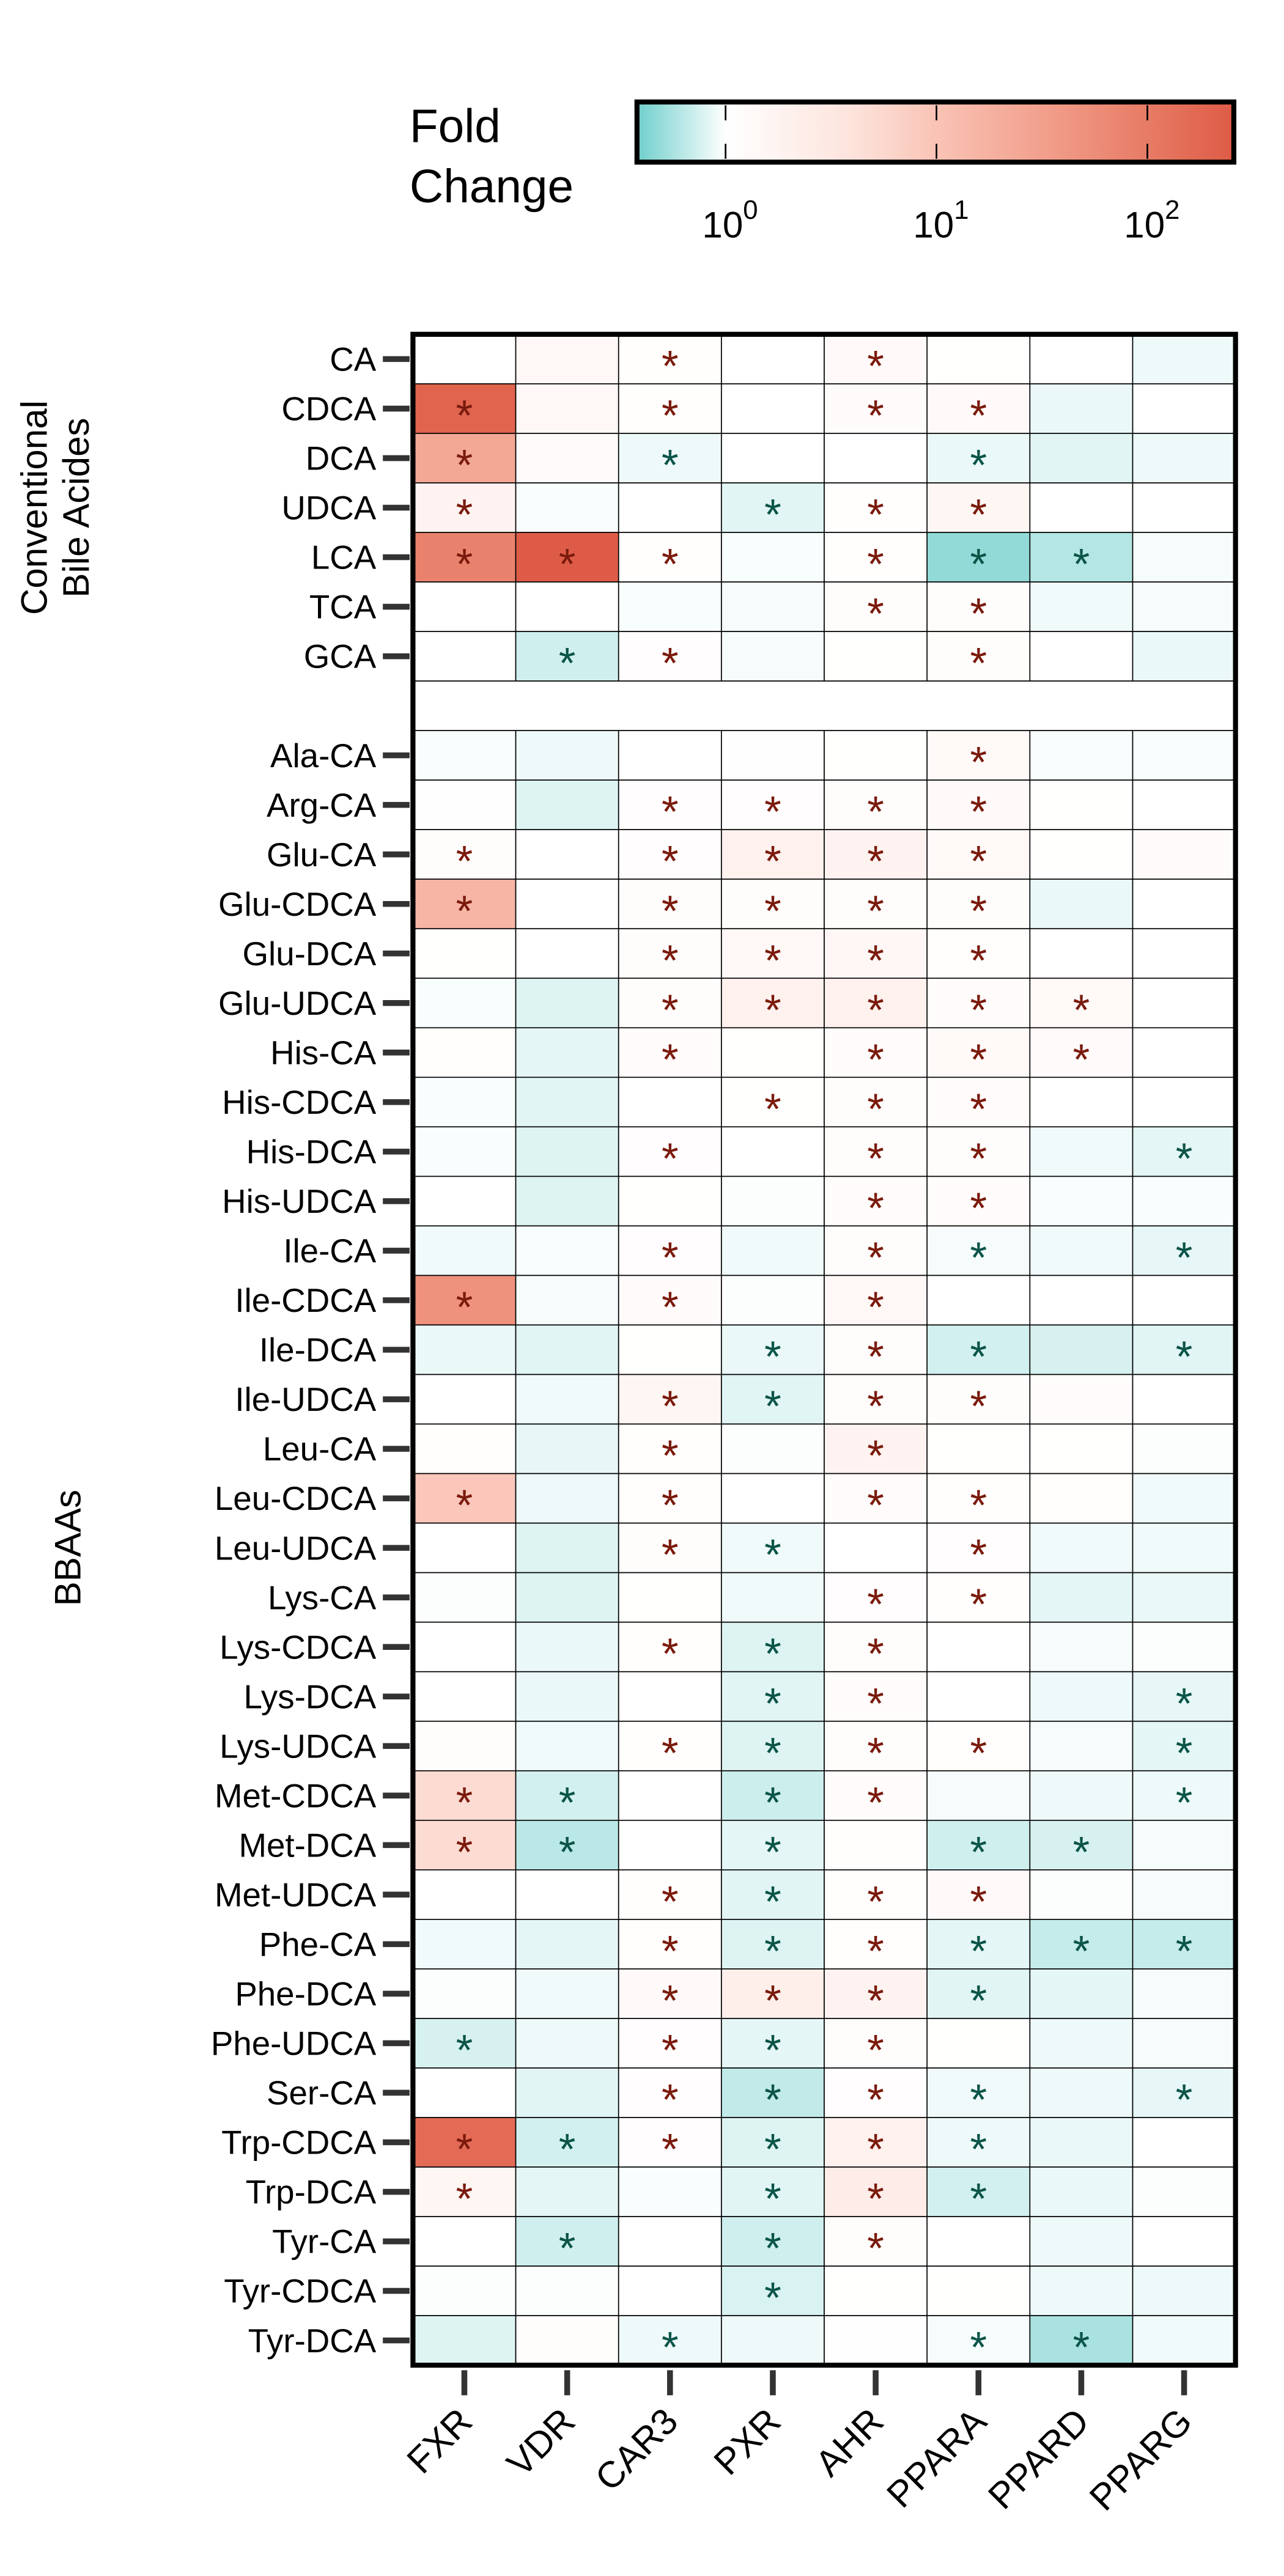 This screenshot has height=2576, width=1284. Describe the element at coordinates (298, 1647) in the screenshot. I see `row-label: Lys-CDCA` at that location.